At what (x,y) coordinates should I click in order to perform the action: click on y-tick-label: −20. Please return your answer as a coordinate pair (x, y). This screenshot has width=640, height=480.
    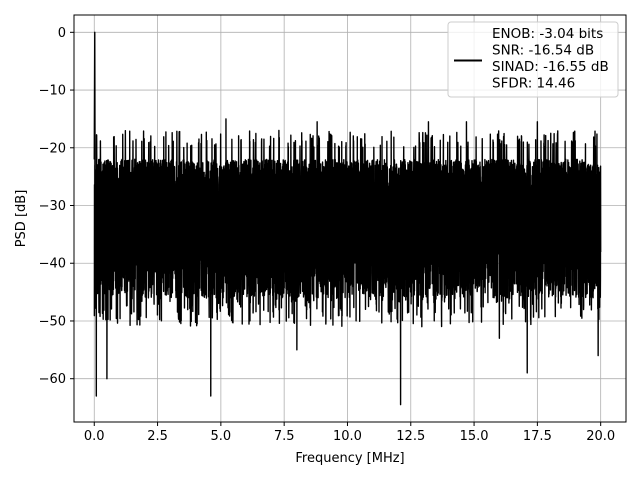
    Looking at the image, I should click on (52, 148).